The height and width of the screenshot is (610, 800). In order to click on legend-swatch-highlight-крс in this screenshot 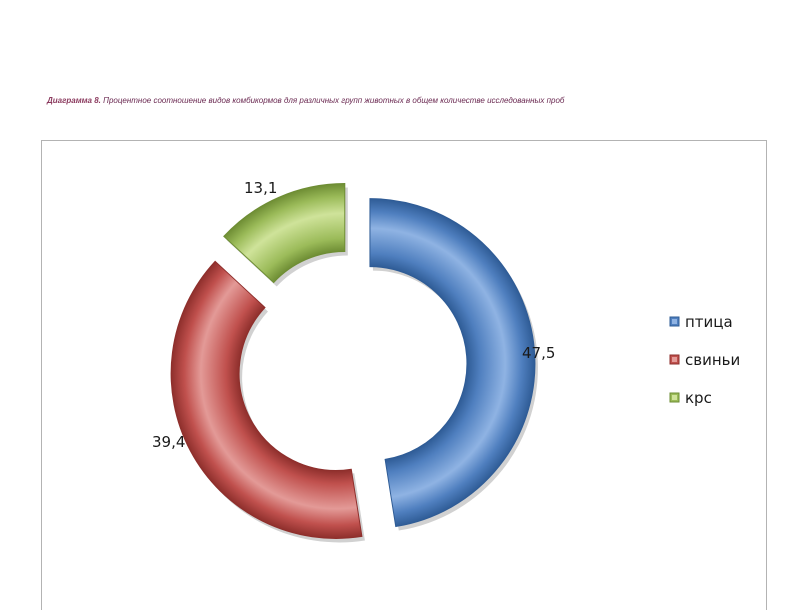, I will do `click(674, 397)`.